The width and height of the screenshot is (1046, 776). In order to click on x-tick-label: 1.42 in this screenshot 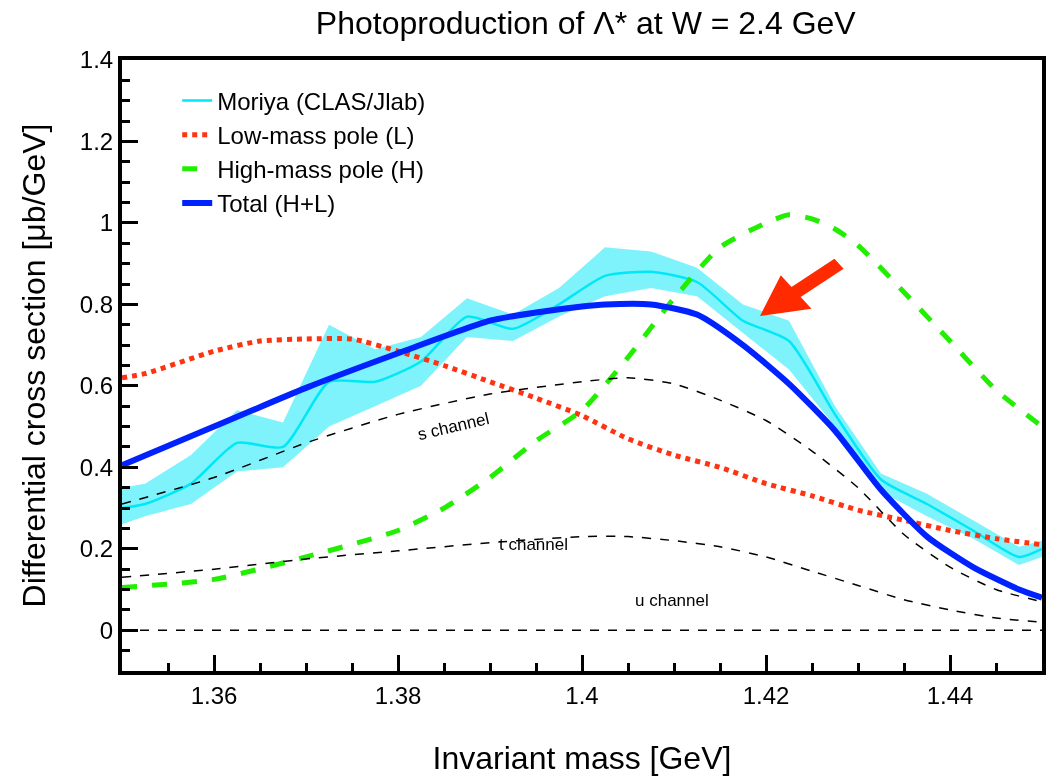, I will do `click(766, 695)`.